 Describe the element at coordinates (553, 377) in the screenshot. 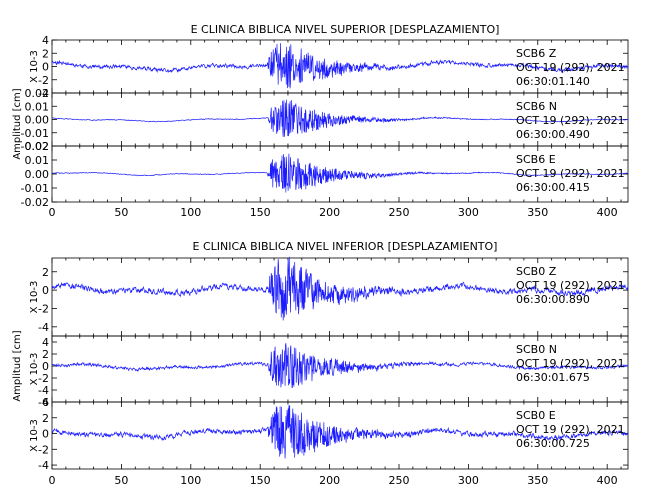

I see `time-label: 06:30:01.675` at that location.